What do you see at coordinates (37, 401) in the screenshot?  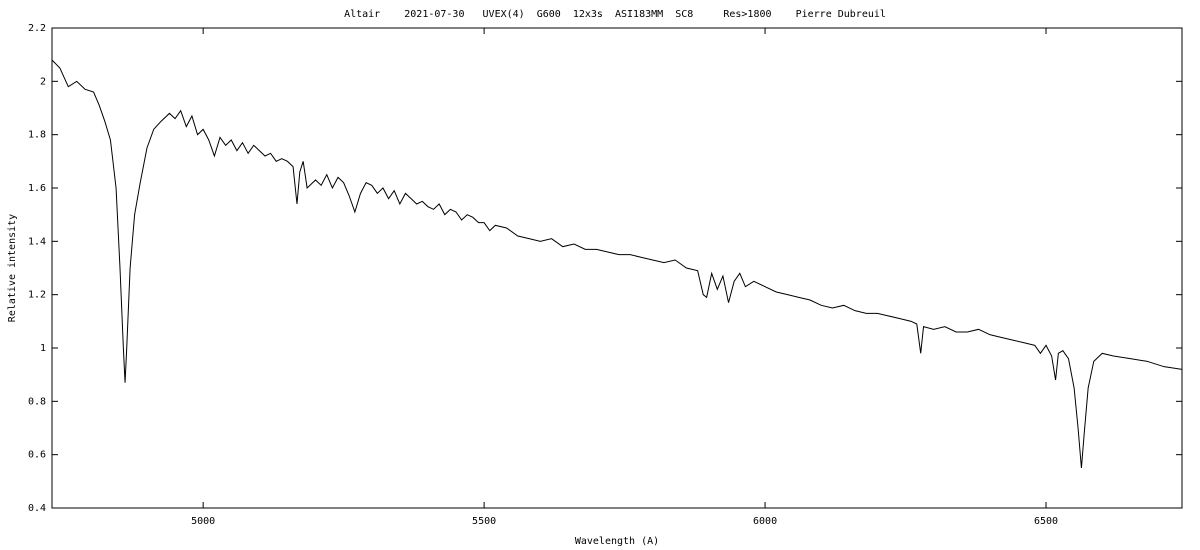 I see `y-tick-label: 0.8` at bounding box center [37, 401].